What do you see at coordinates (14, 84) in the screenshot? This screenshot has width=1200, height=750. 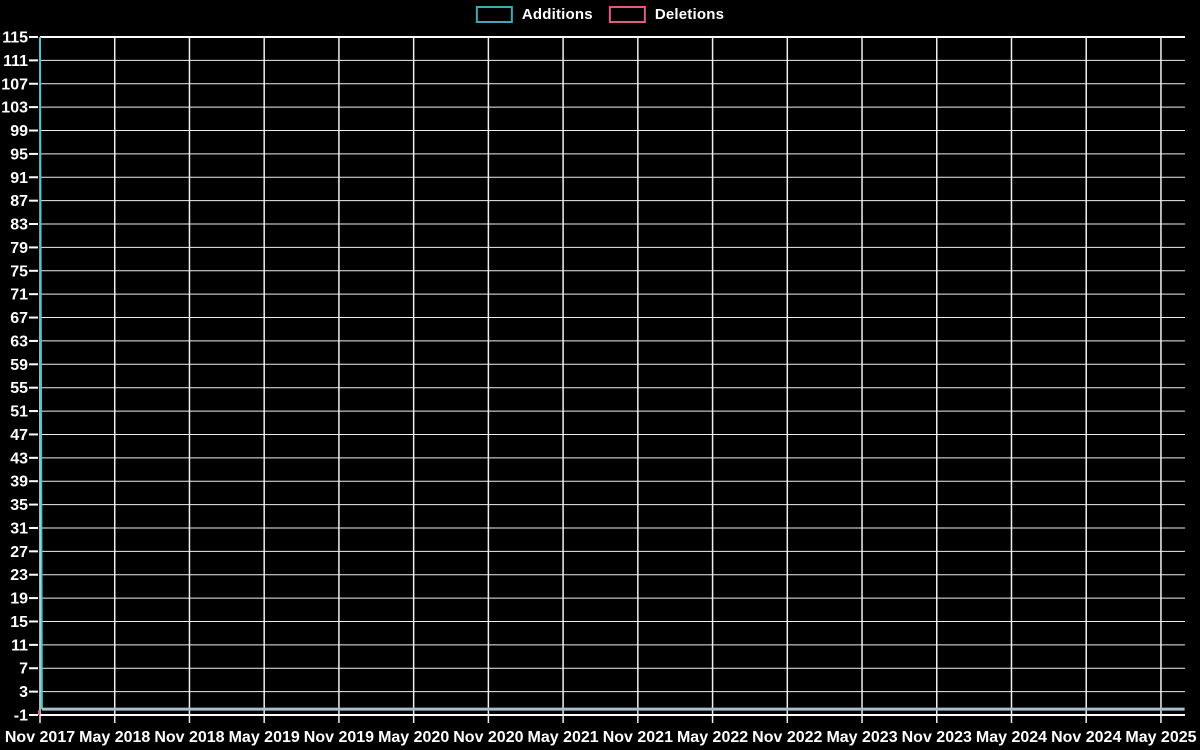 I see `y-tick-label: 107` at bounding box center [14, 84].